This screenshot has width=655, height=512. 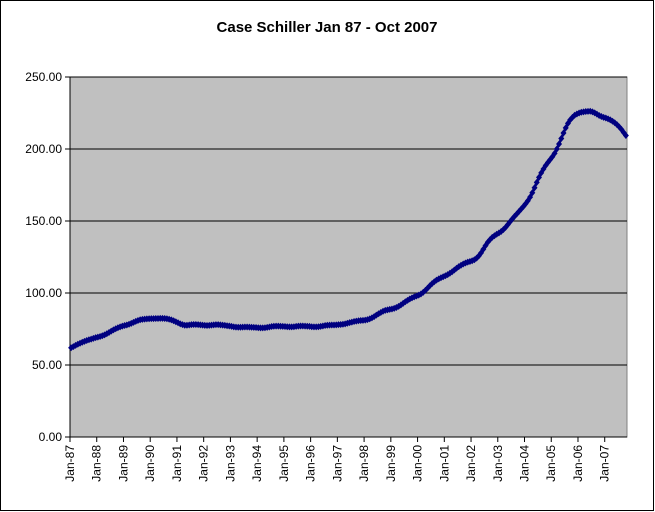 I want to click on y-tick-label: 100.00, so click(x=43, y=293).